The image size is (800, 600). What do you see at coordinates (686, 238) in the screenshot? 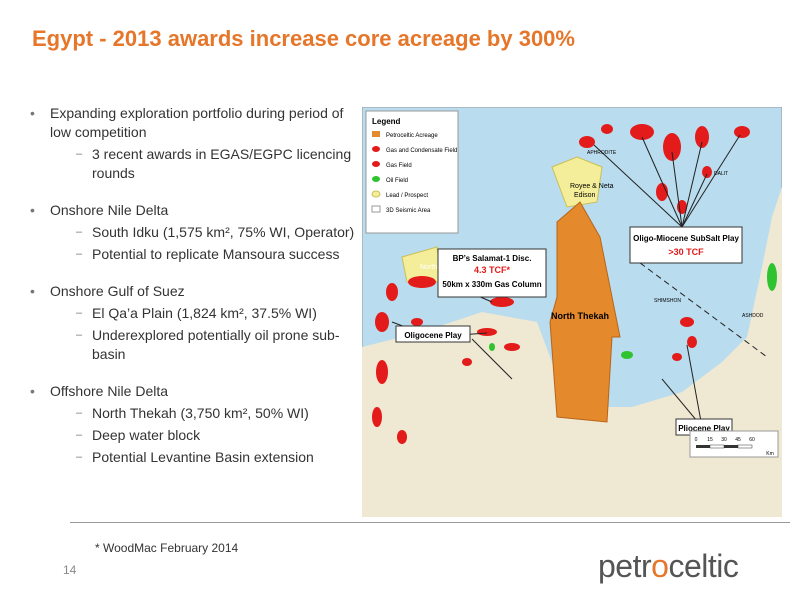
I see `callout-text: Oligo-Miocene SubSalt Play` at bounding box center [686, 238].